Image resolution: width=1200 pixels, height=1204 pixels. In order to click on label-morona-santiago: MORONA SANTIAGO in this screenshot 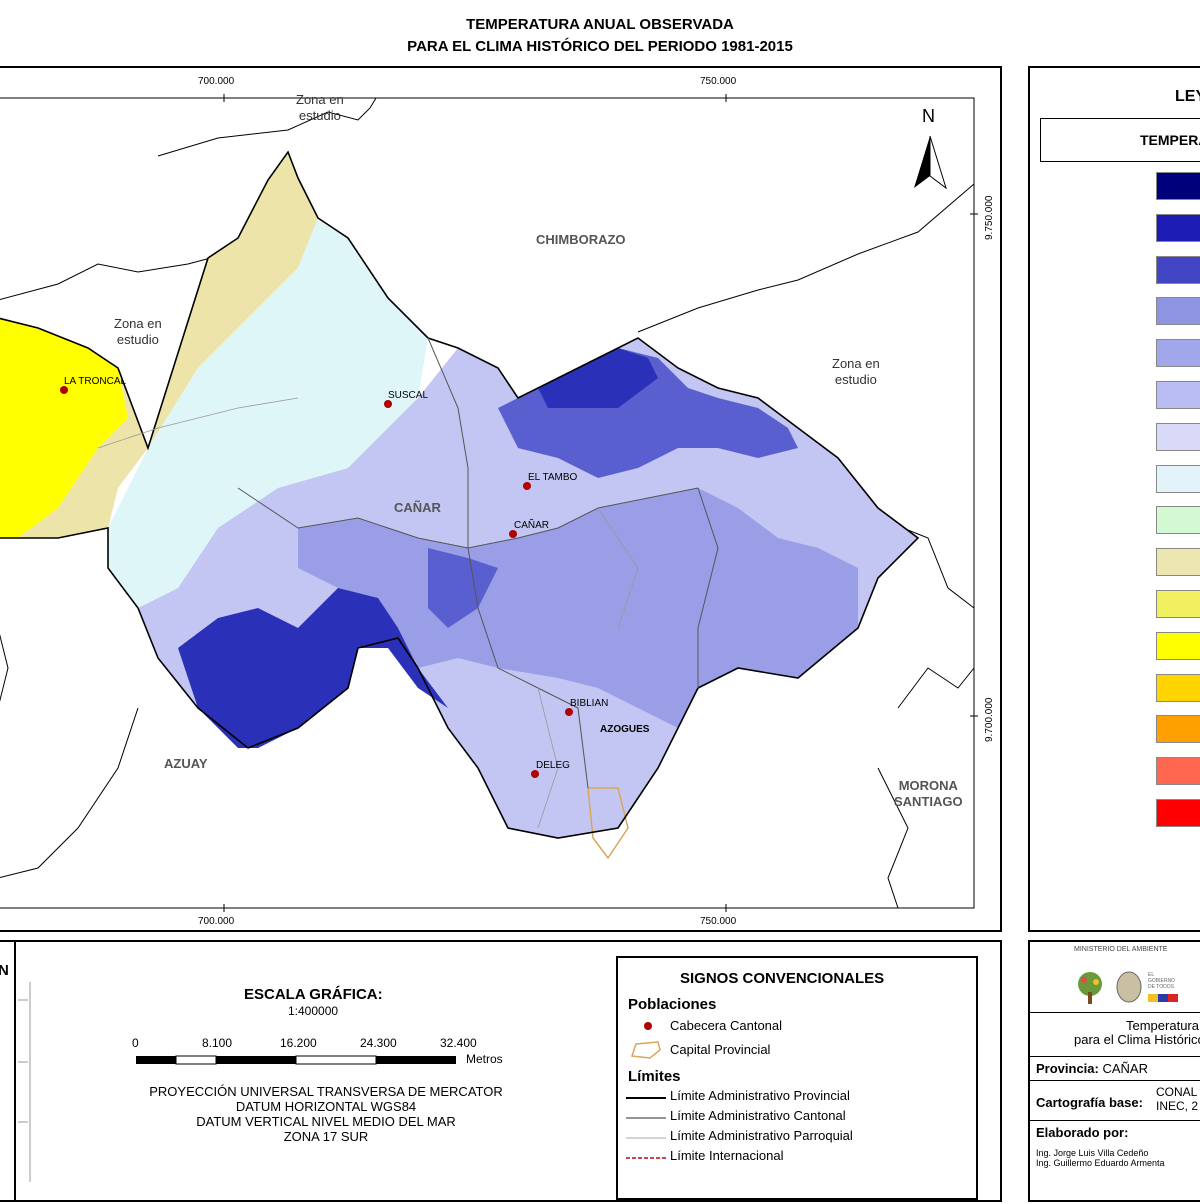, I will do `click(928, 794)`.